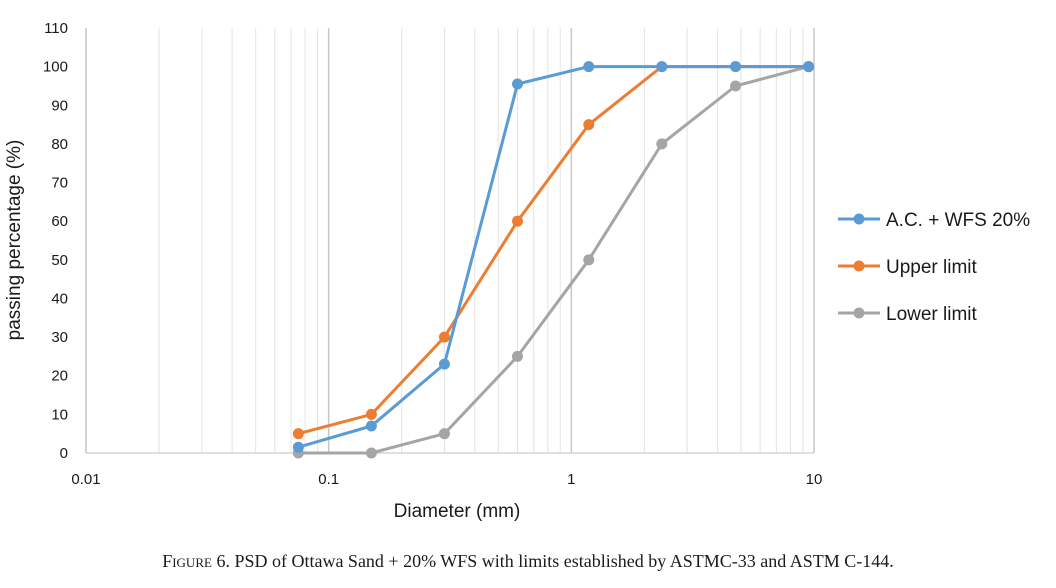 The height and width of the screenshot is (588, 1056). Describe the element at coordinates (958, 220) in the screenshot. I see `legend-label: A.C. + WFS 20%` at that location.